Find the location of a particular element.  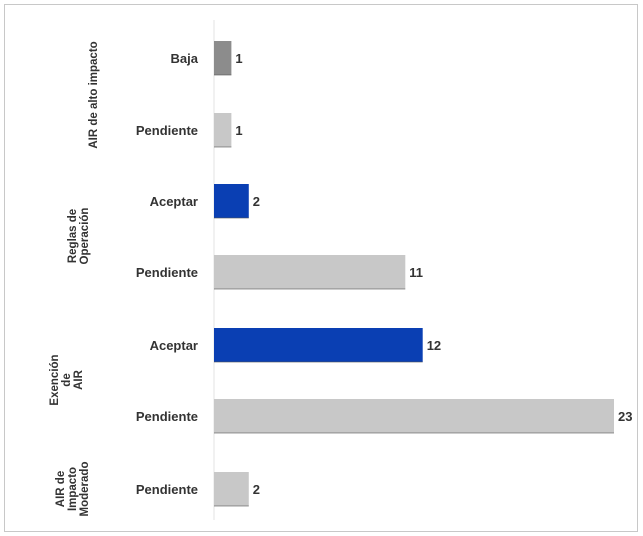

group-label-line: Exención is located at coordinates (55, 379).